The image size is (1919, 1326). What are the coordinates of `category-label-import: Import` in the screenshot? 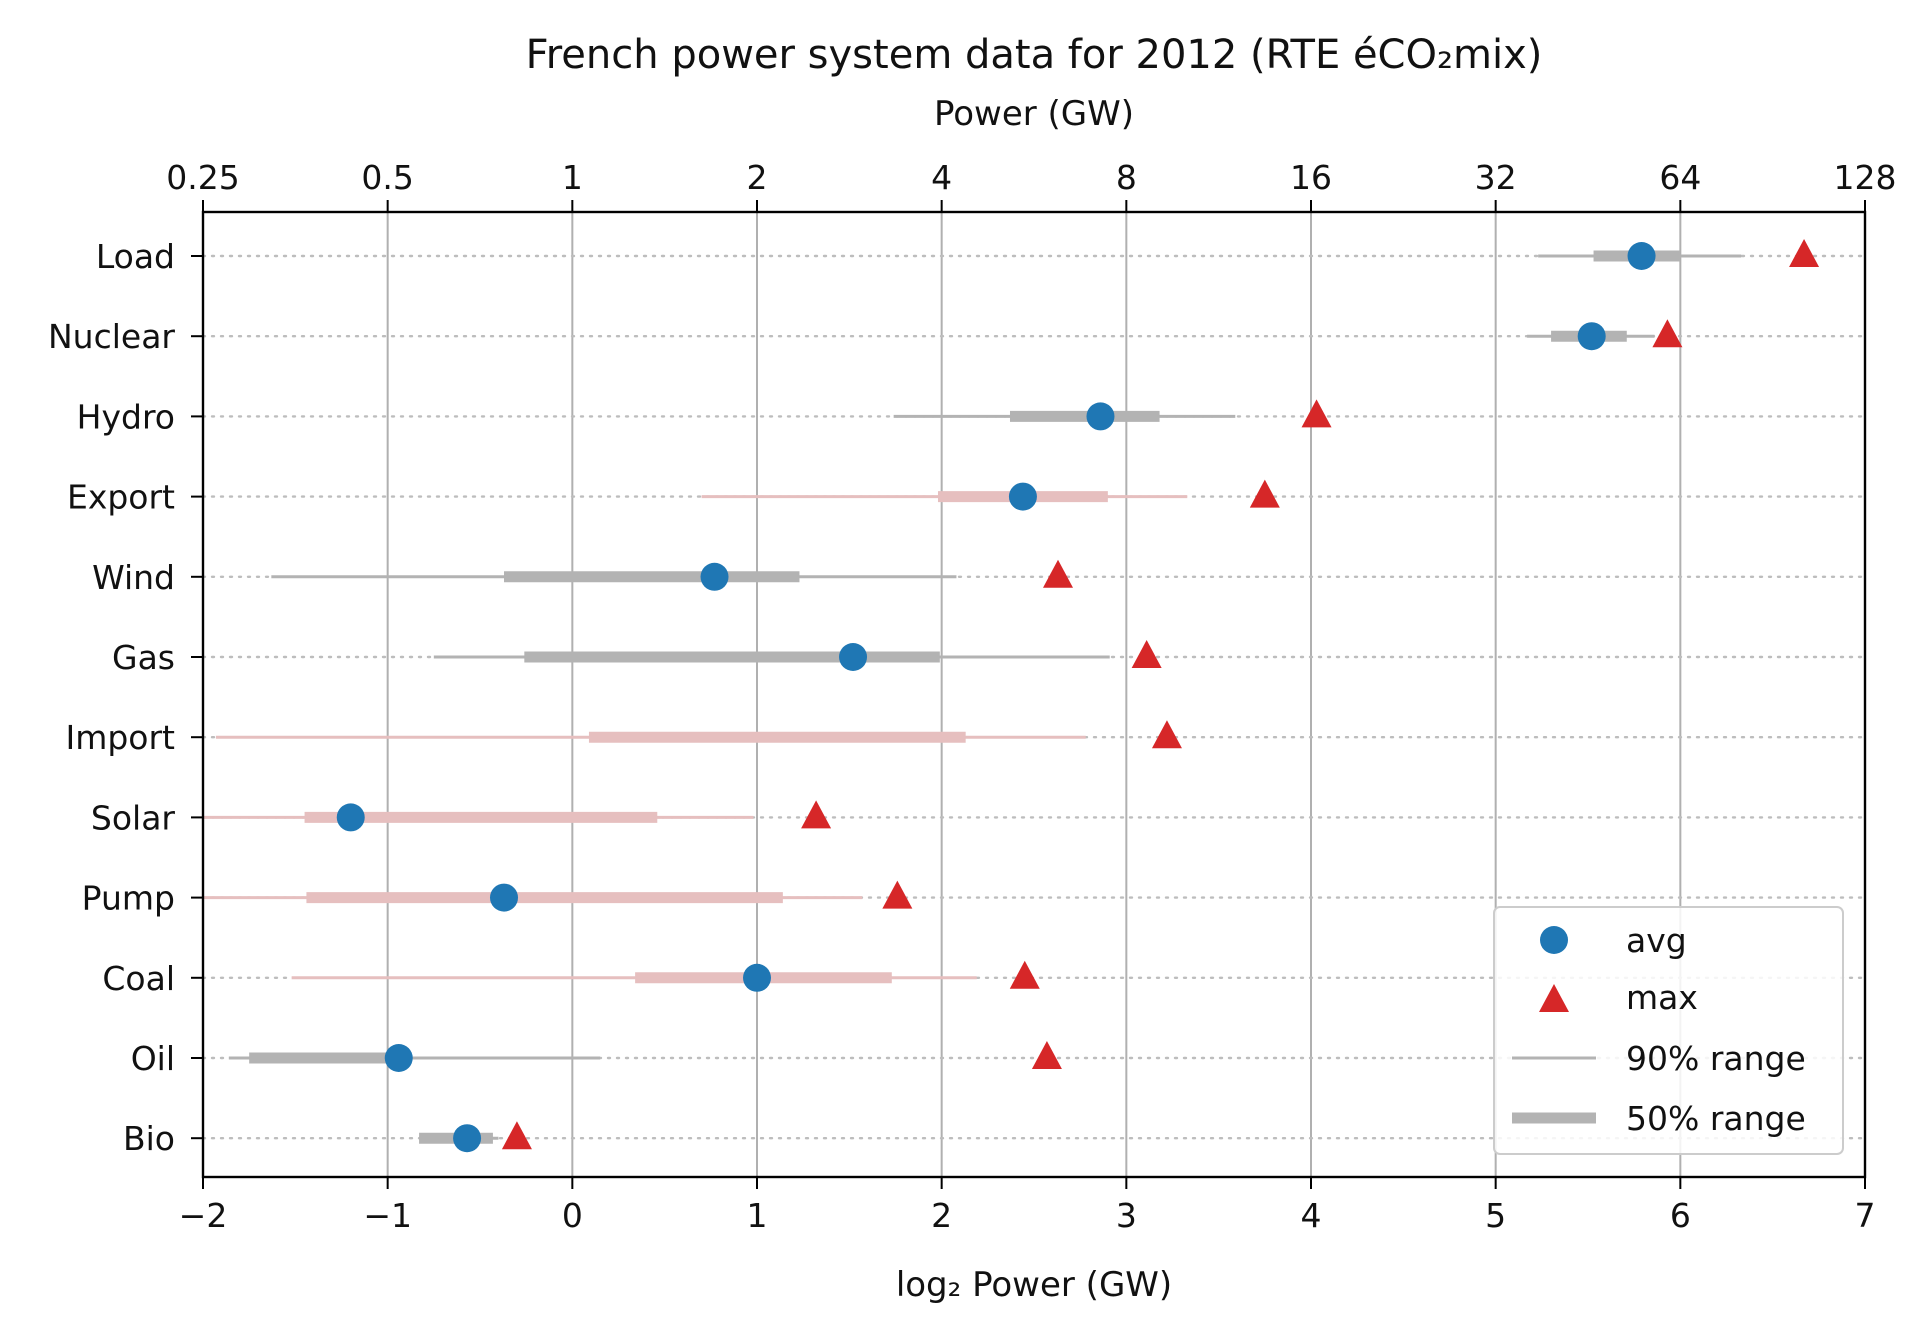 It's located at (120, 737).